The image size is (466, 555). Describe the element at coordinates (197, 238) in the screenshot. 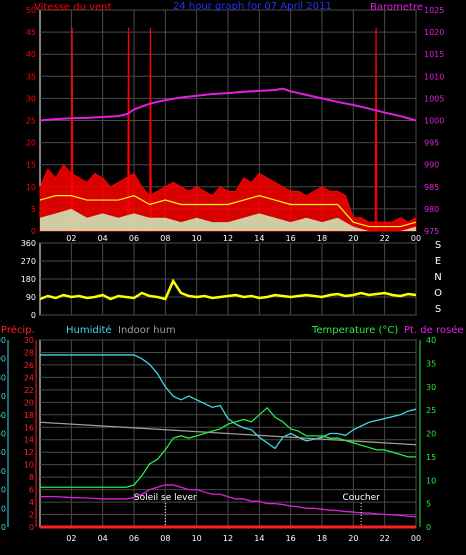

I see `wind-x-tick-label: 10` at that location.